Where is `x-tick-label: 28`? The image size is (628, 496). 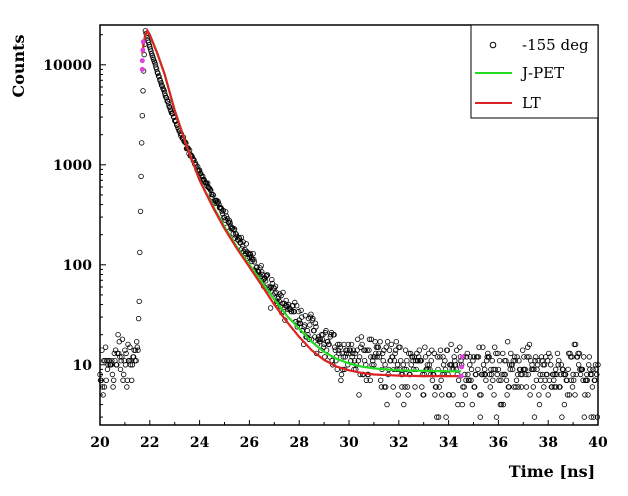
x-tick-label: 28 is located at coordinates (298, 443).